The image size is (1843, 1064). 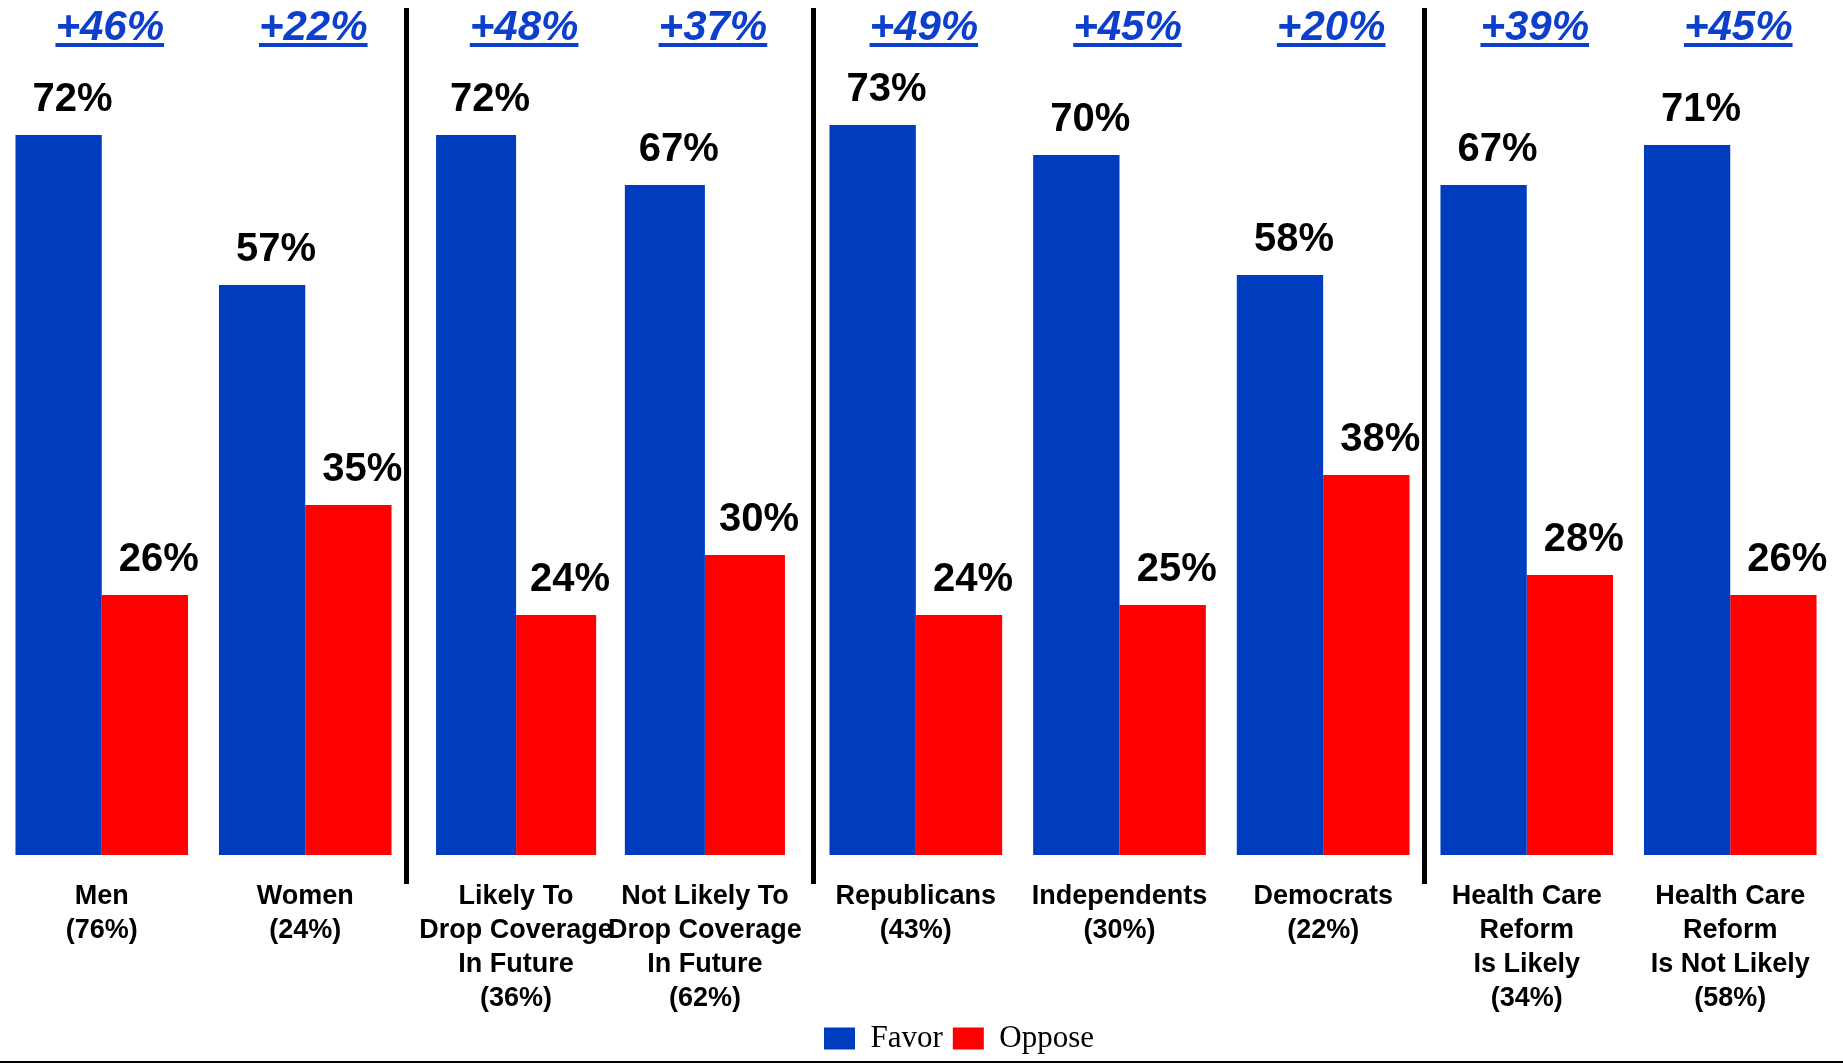 What do you see at coordinates (1701, 107) in the screenshot?
I see `data-label: 71%` at bounding box center [1701, 107].